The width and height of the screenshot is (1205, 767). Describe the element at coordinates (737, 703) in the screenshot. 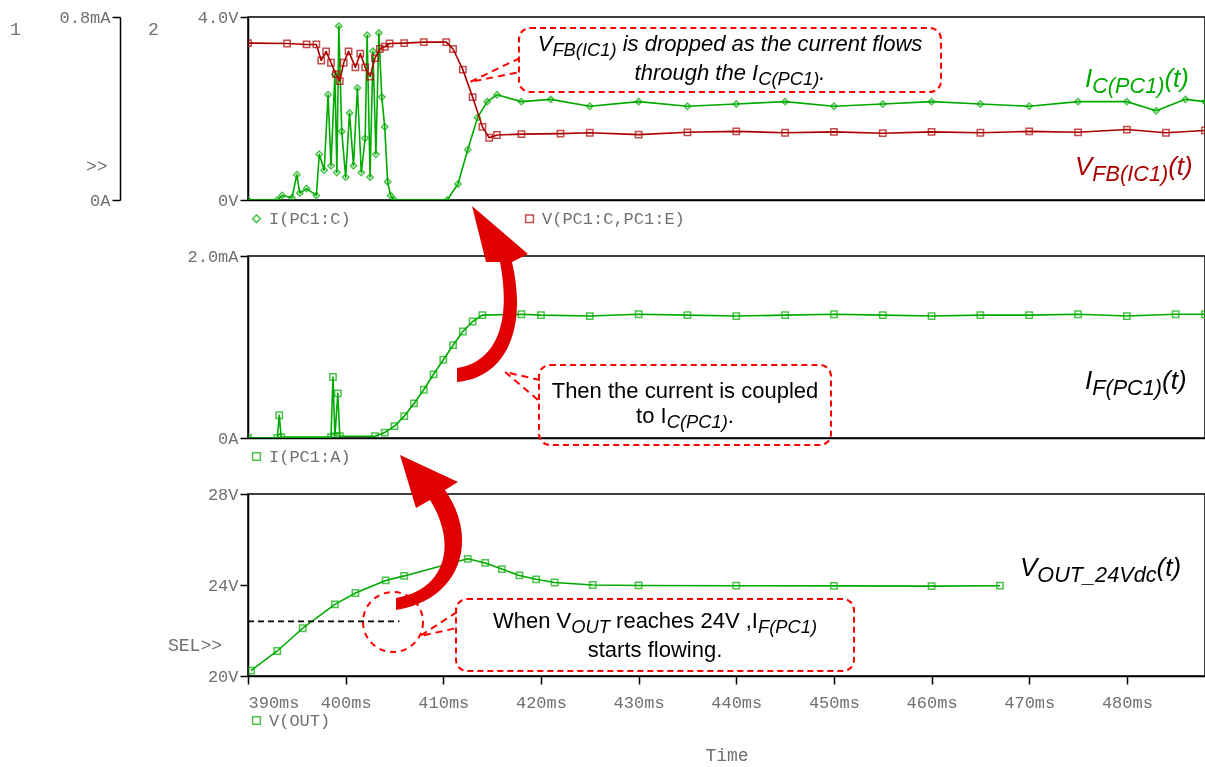

I see `x-tick-label: 440ms` at that location.